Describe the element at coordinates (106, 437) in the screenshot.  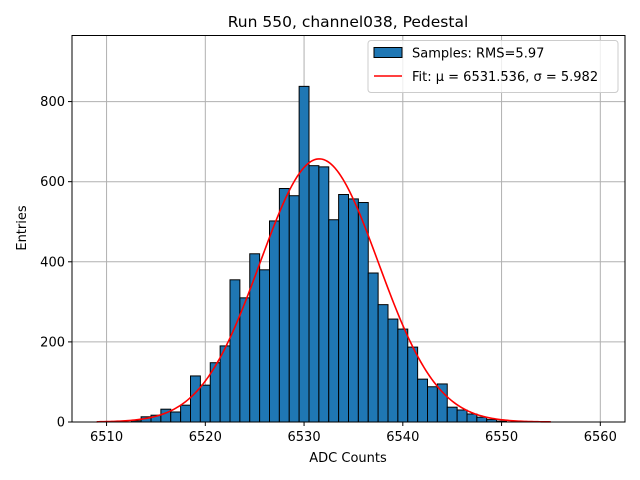
I see `x-tick-label: 6510` at that location.